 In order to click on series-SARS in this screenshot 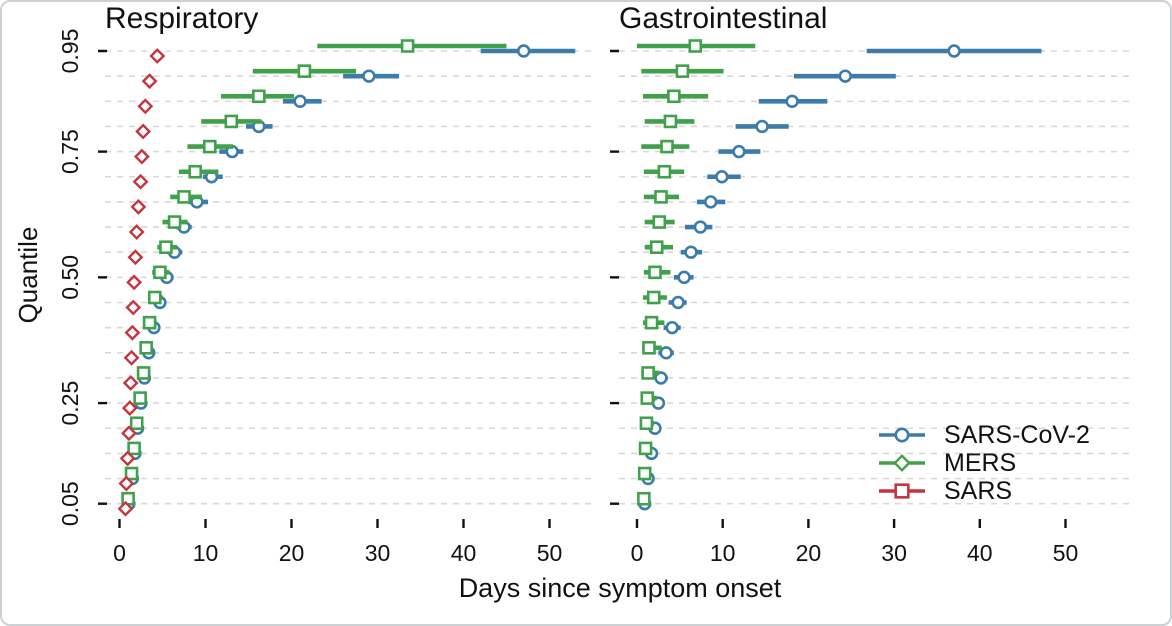, I will do `click(141, 282)`.